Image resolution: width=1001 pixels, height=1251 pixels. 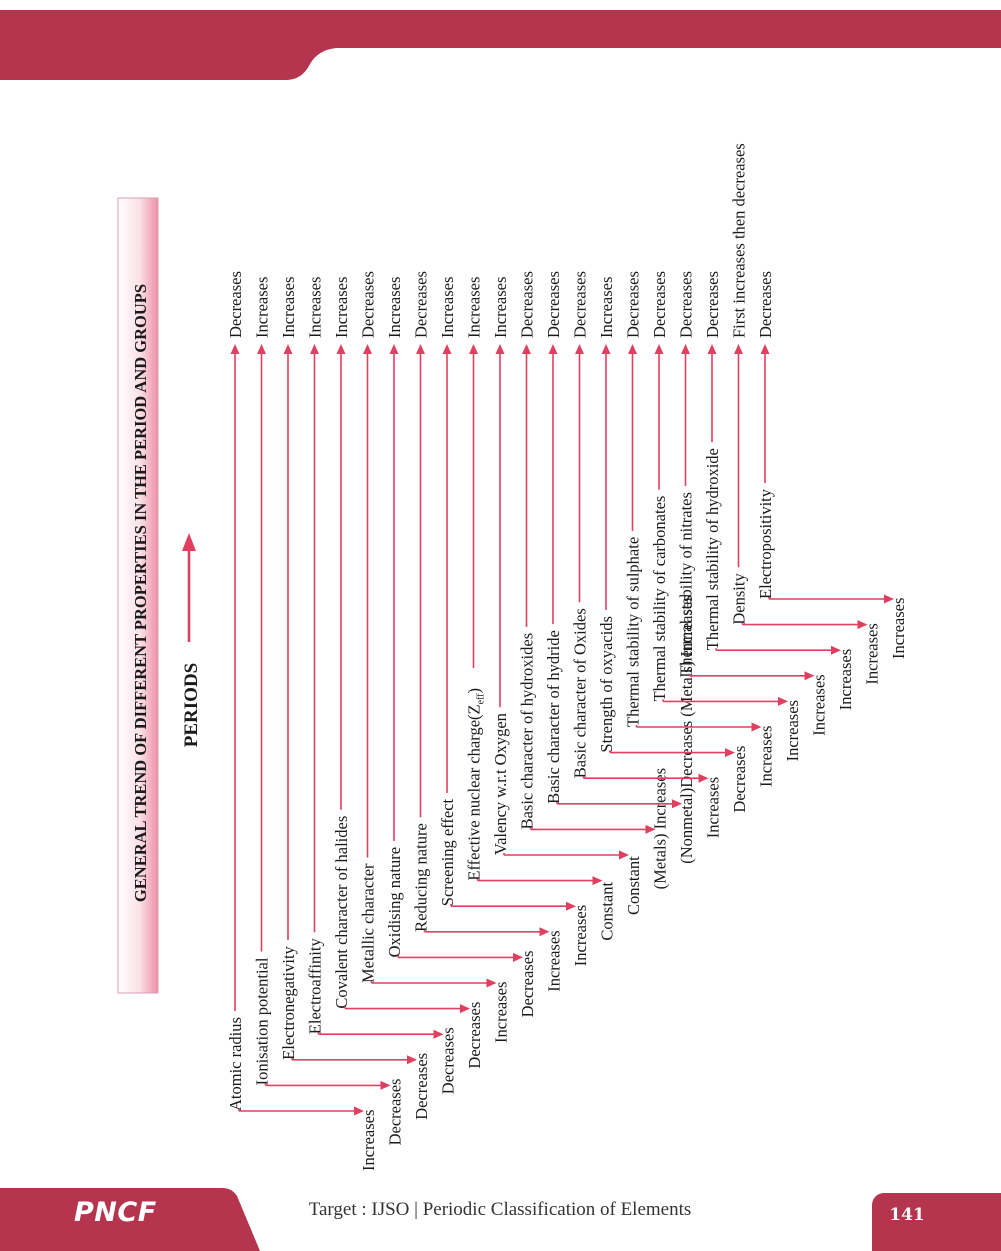 I want to click on property-name: Electronegativity, so click(x=288, y=1002).